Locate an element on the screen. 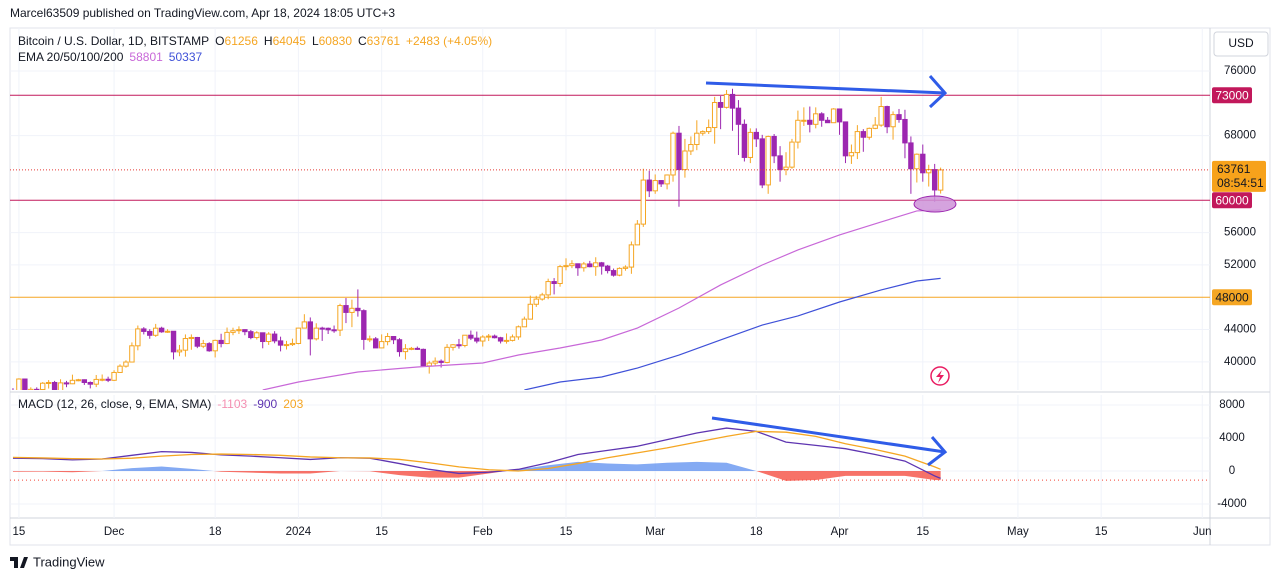 The image size is (1281, 581). macd-value: -900 is located at coordinates (265, 404).